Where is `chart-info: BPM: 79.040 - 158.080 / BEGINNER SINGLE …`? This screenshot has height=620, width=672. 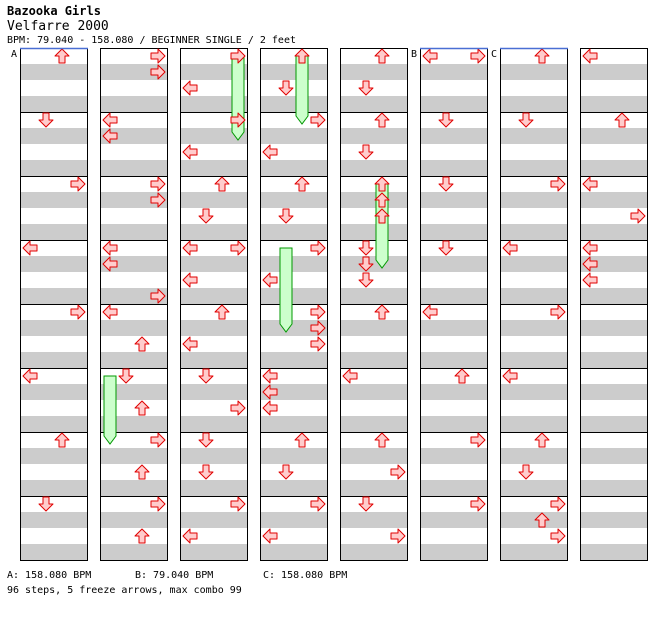
chart-info: BPM: 79.040 - 158.080 / BEGINNER SINGLE … is located at coordinates (151, 40).